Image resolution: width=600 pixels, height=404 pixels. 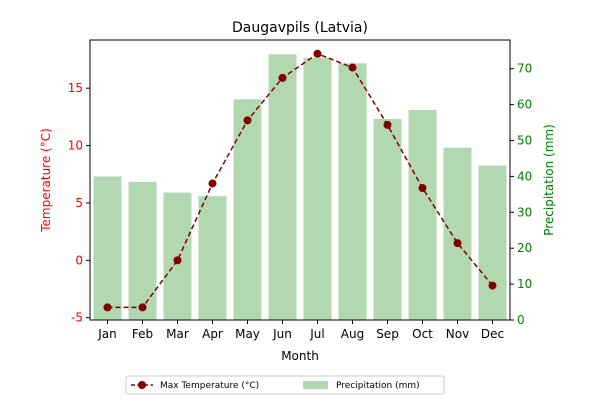 What do you see at coordinates (212, 334) in the screenshot?
I see `x-tick-label: Apr` at bounding box center [212, 334].